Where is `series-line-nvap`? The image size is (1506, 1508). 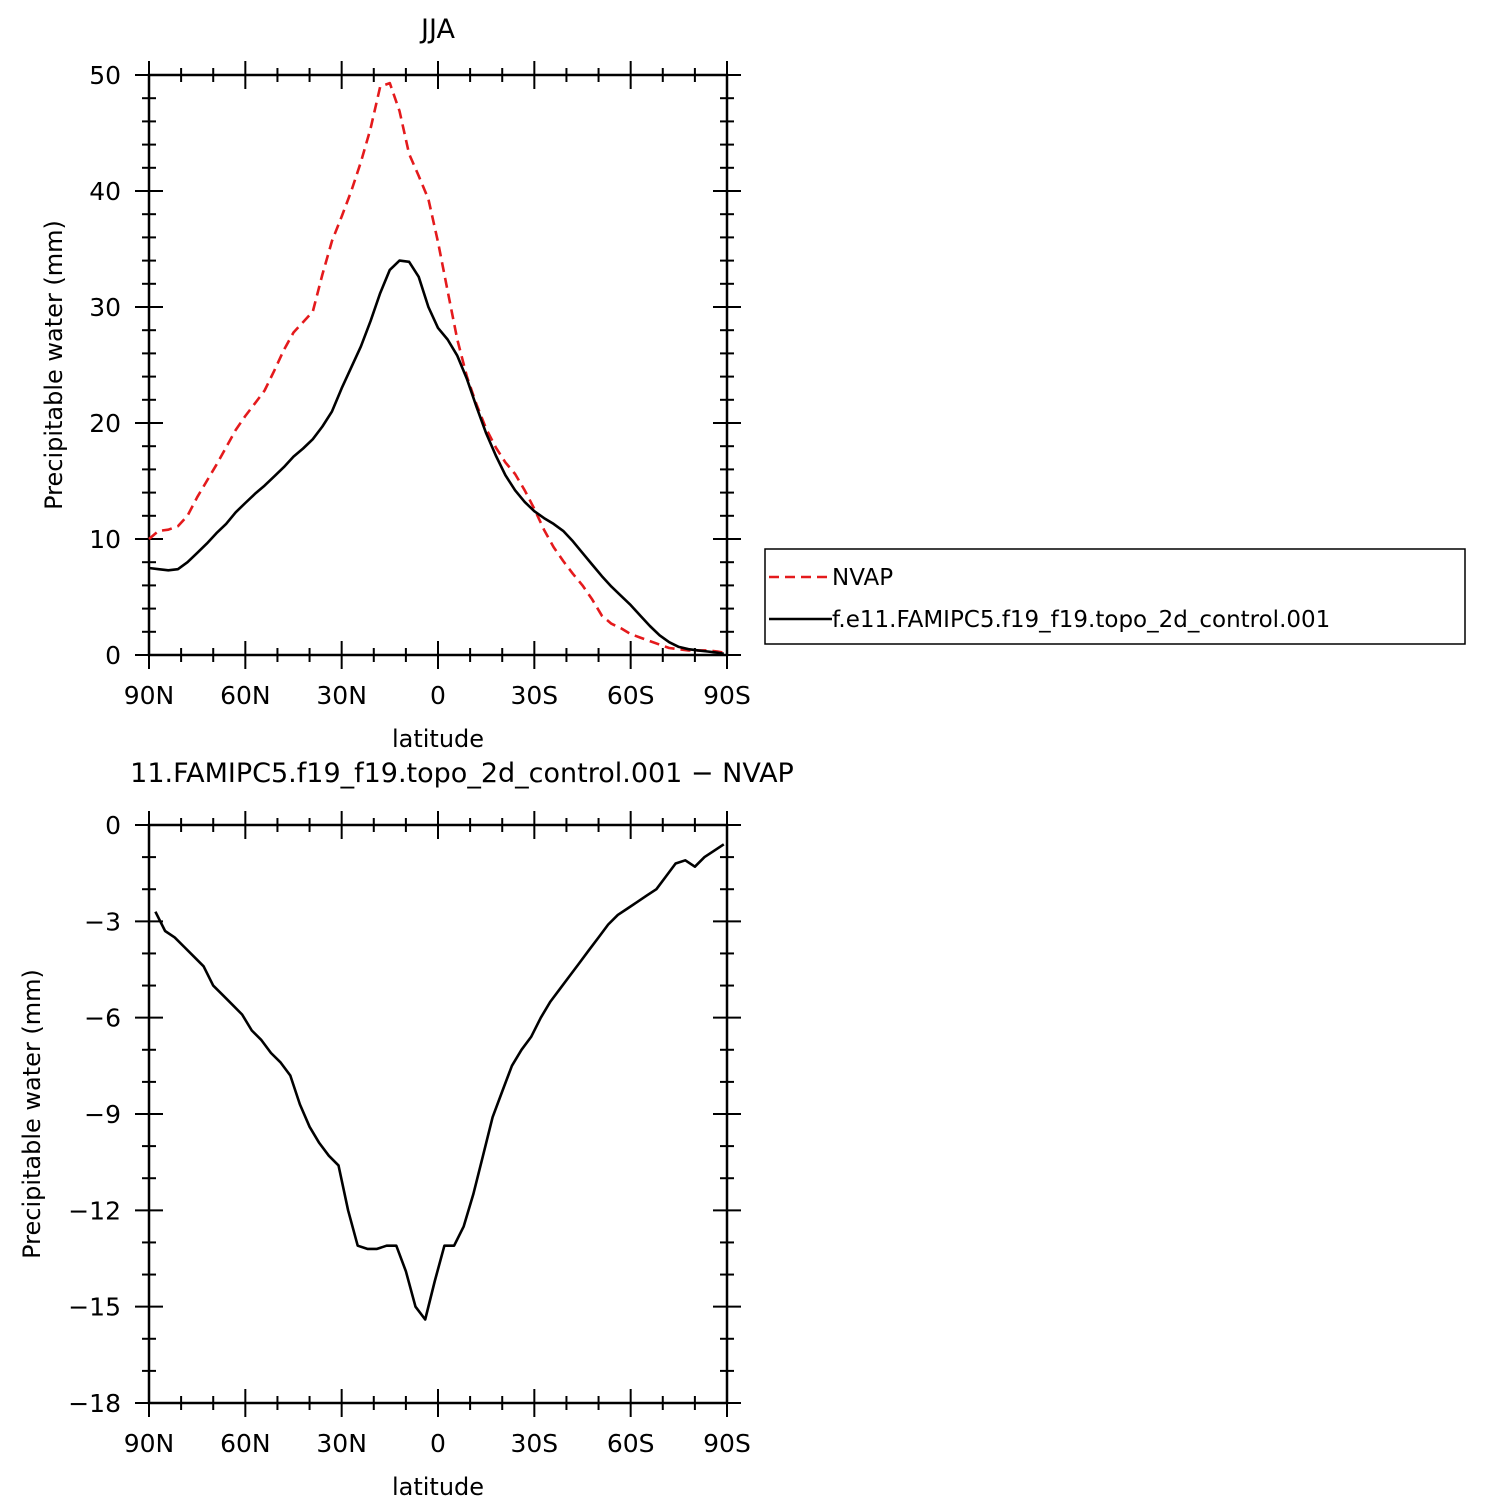
series-line-nvap is located at coordinates (436, 367).